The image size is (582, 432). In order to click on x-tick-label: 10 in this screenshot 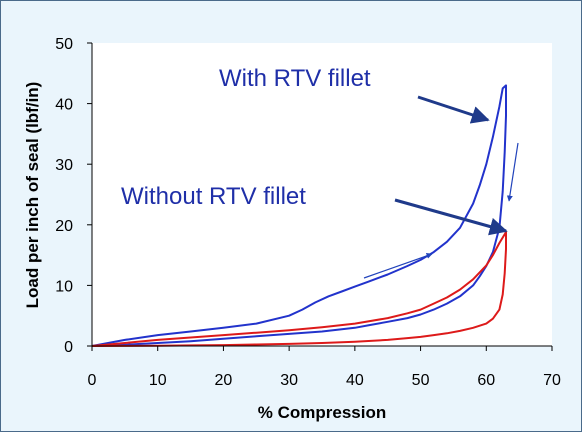, I will do `click(158, 380)`.